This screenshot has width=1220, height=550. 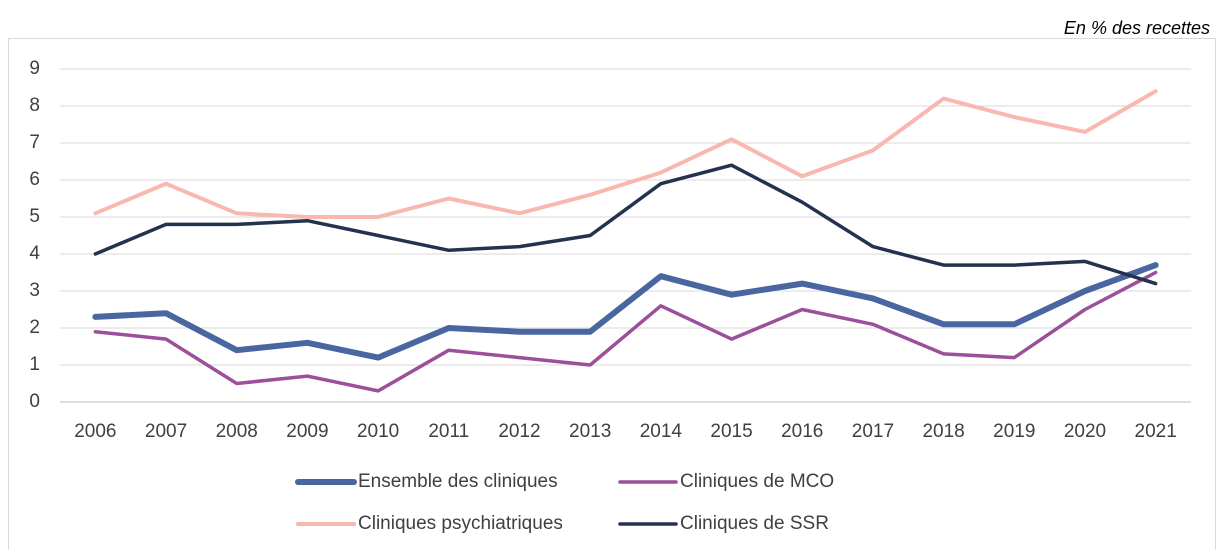 What do you see at coordinates (873, 431) in the screenshot?
I see `x-tick-label: 2017` at bounding box center [873, 431].